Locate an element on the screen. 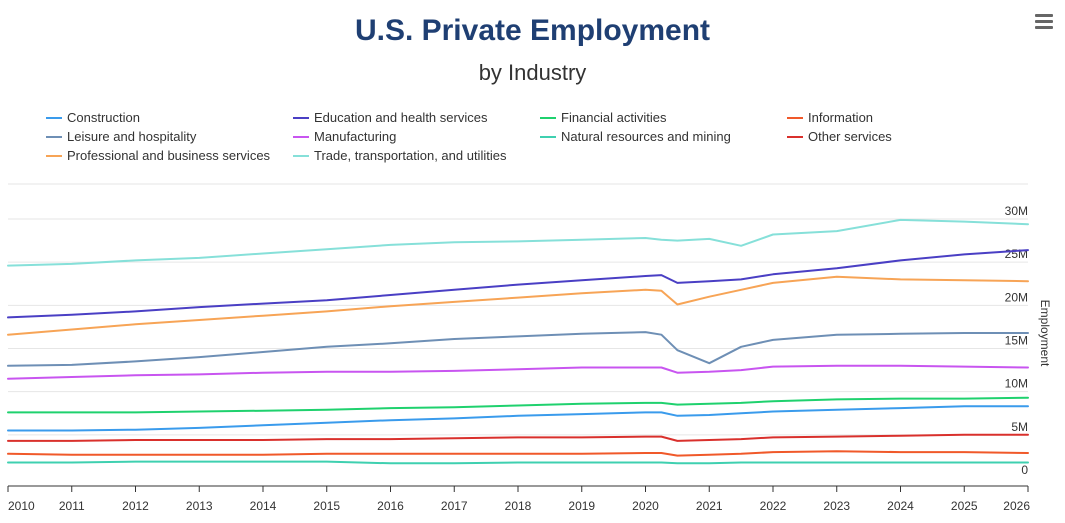 This screenshot has width=1065, height=523. legend-label: Financial activities is located at coordinates (614, 117).